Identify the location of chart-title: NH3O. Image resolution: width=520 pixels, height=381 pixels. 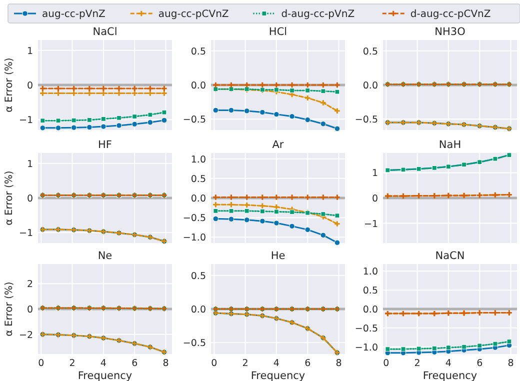
(450, 32).